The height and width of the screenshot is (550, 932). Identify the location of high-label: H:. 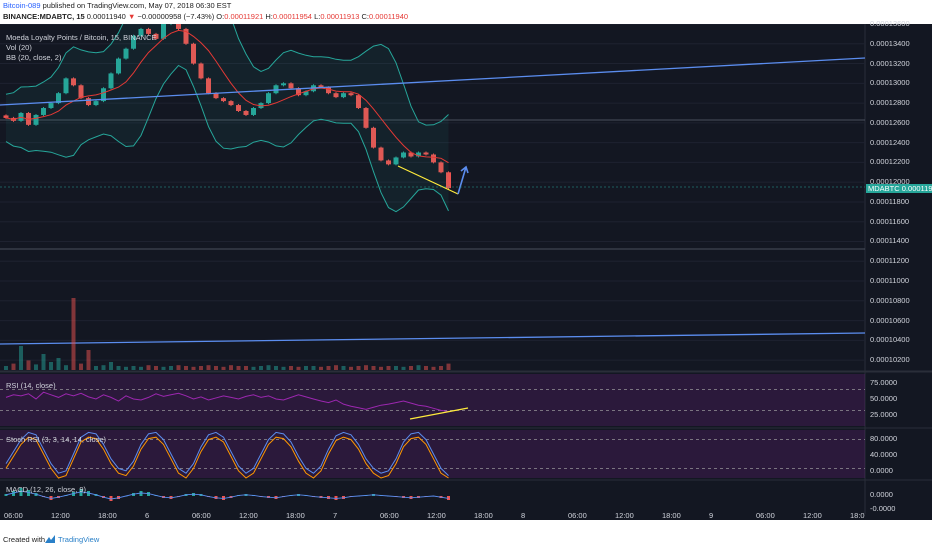
(269, 16).